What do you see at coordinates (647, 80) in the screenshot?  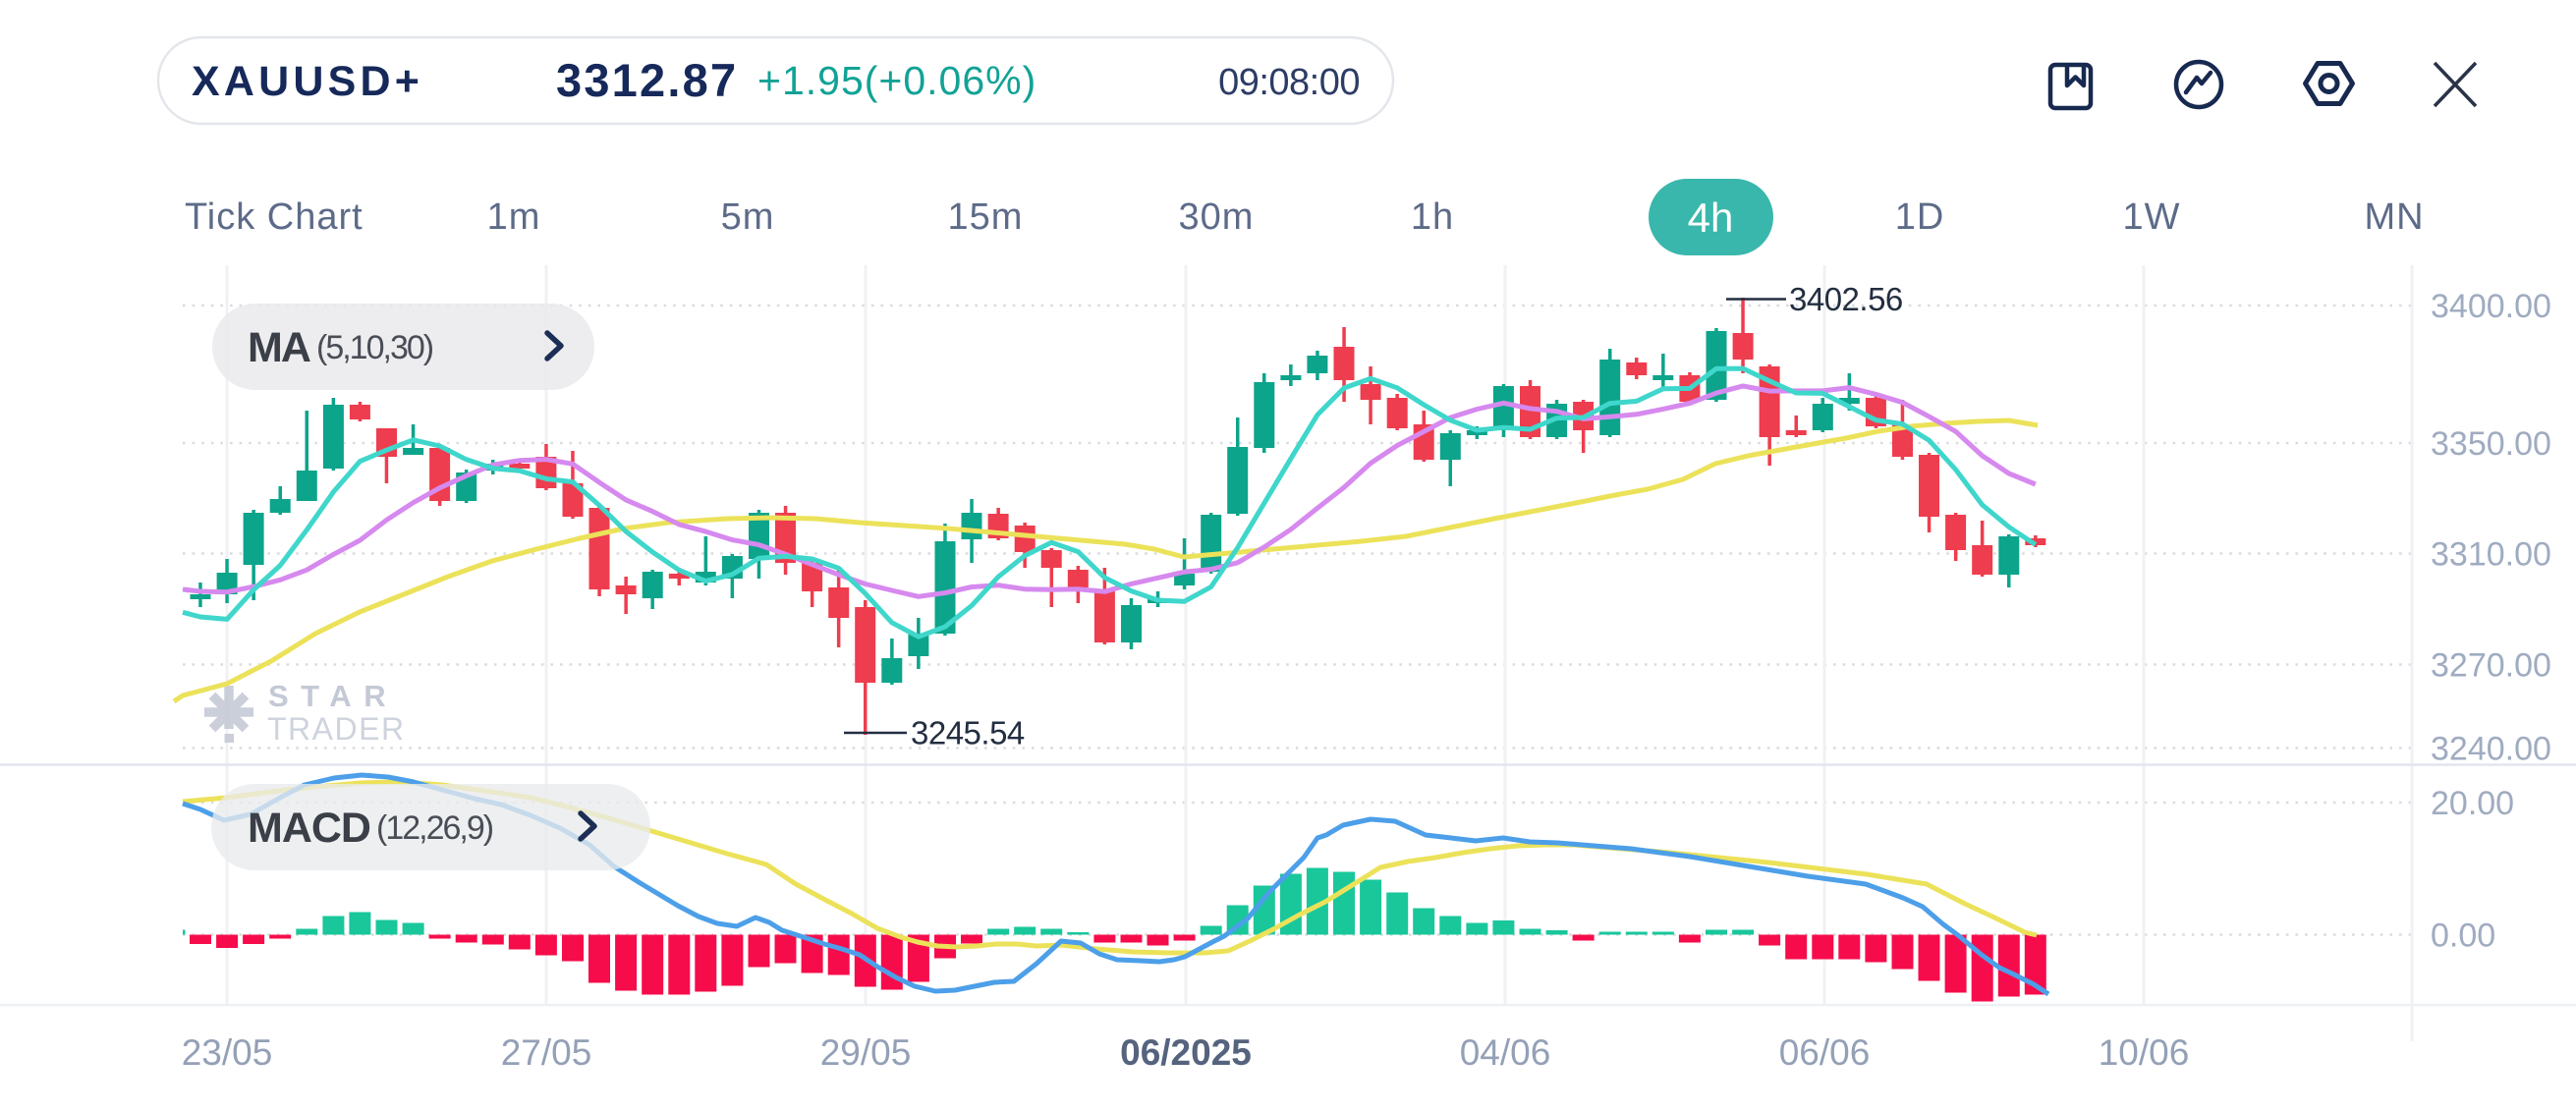 I see `svg-text: 3312.87` at bounding box center [647, 80].